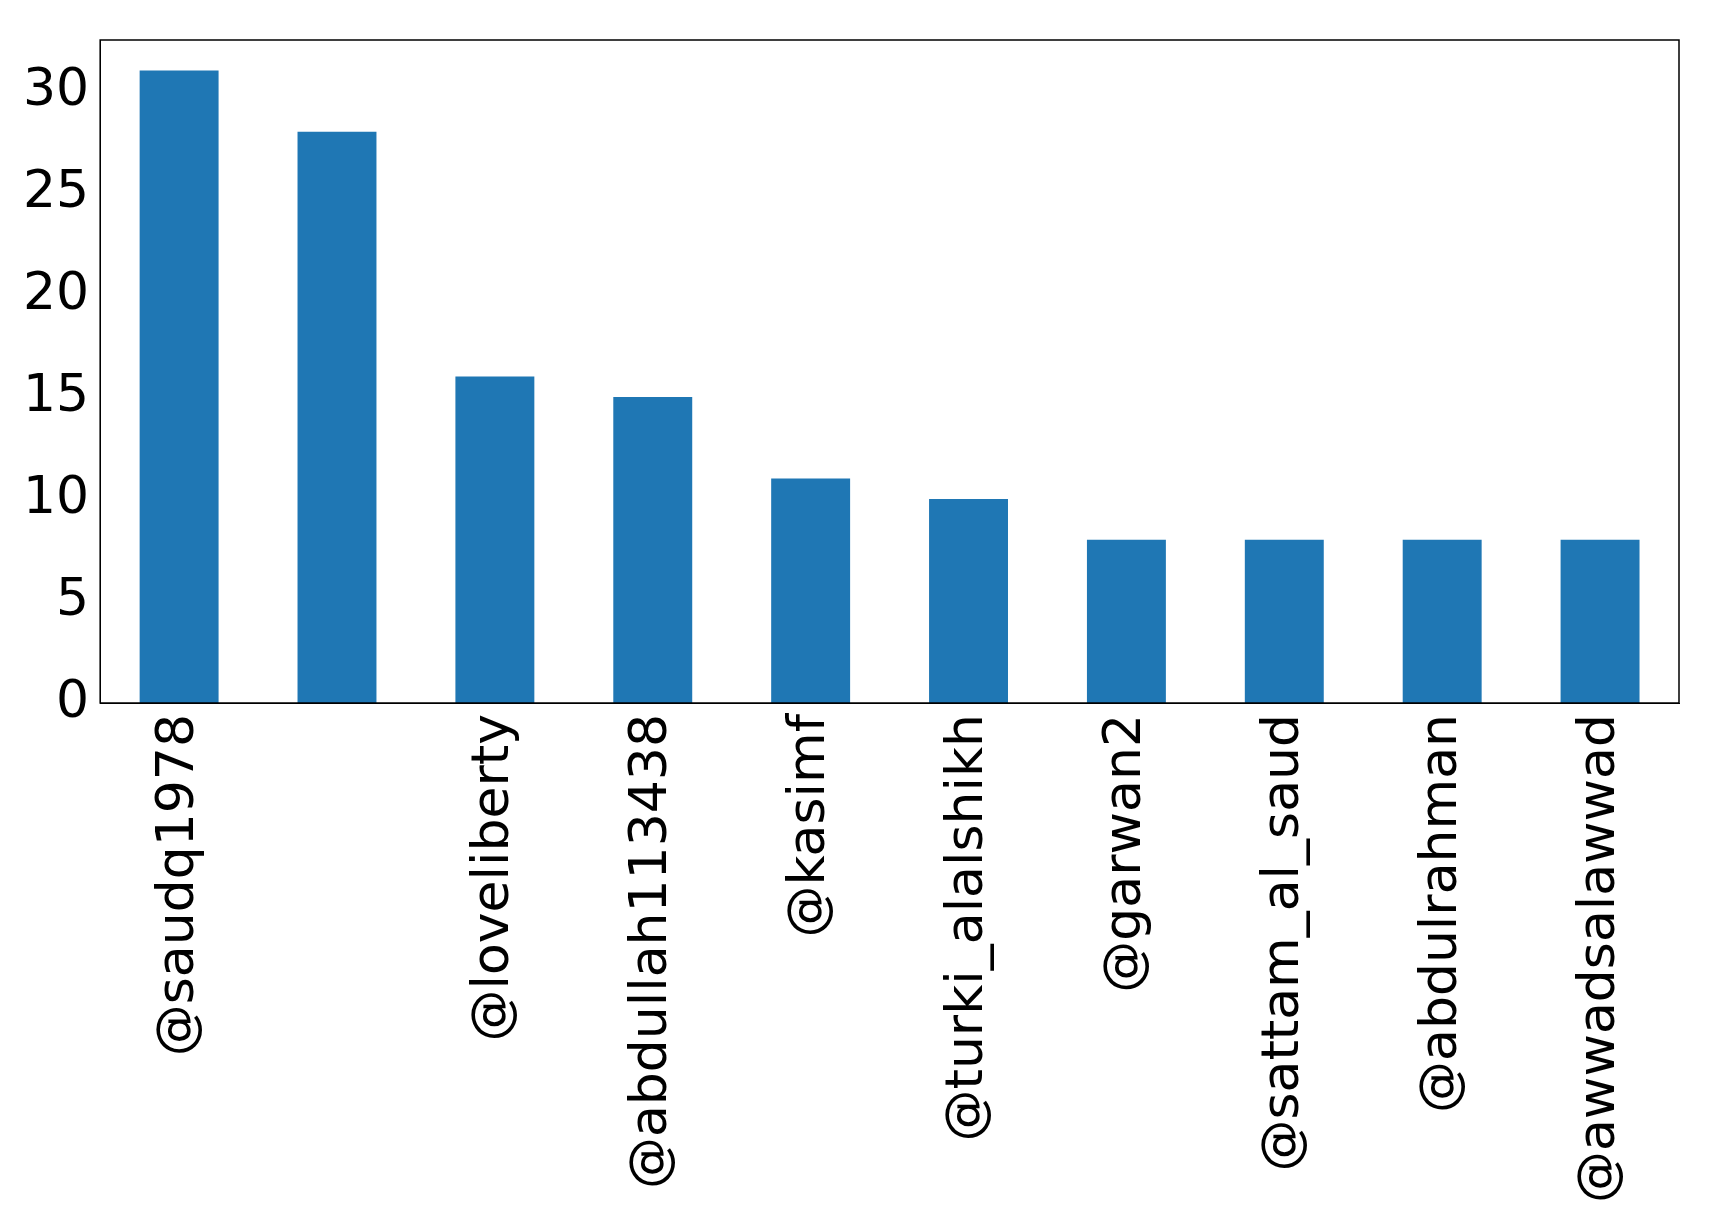 The height and width of the screenshot is (1216, 1719). I want to click on x-tick-label: @awwadsalawwad, so click(1595, 958).